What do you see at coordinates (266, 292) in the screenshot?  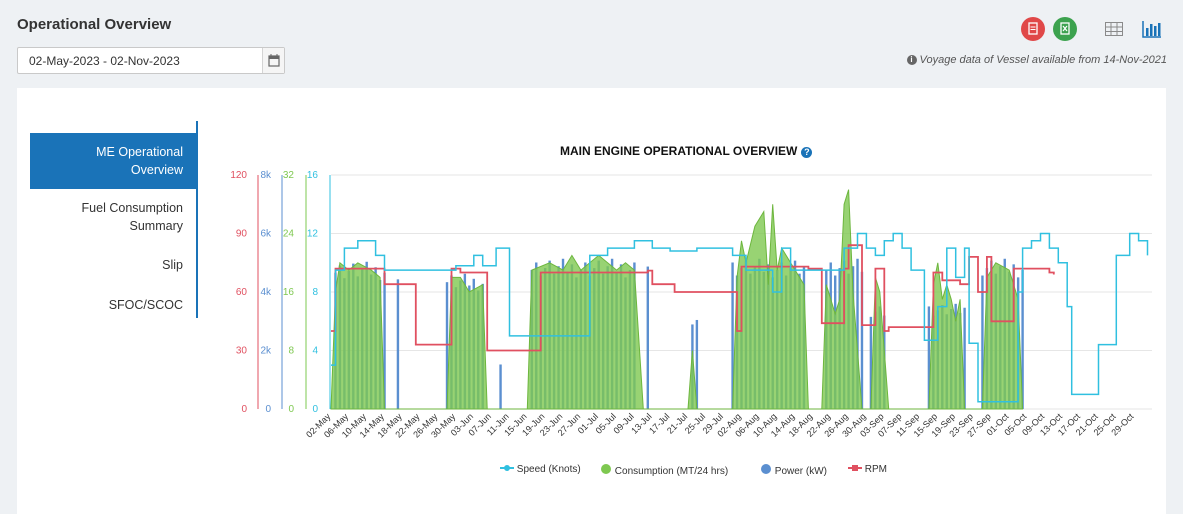 I see `y-tick-label: 4k` at bounding box center [266, 292].